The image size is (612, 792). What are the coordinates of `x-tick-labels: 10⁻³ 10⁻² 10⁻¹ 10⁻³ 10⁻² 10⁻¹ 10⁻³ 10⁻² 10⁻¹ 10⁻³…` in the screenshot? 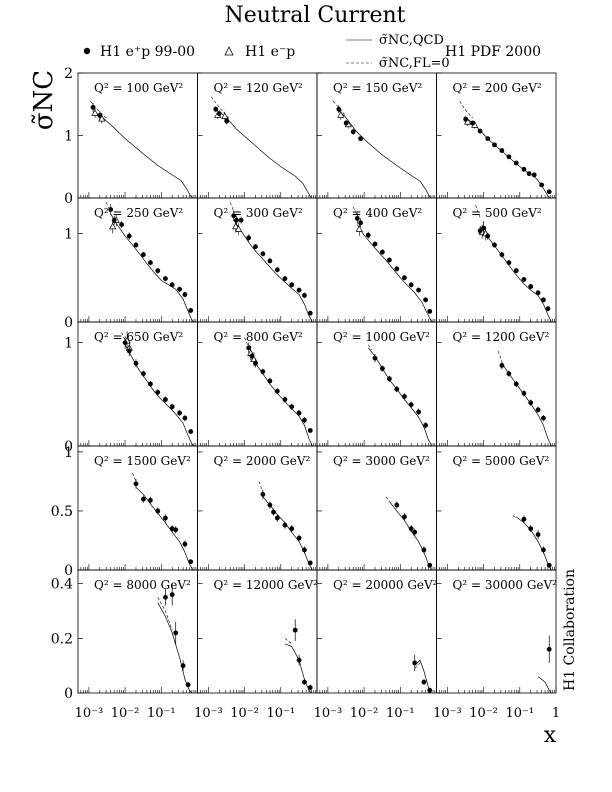 It's located at (318, 713).